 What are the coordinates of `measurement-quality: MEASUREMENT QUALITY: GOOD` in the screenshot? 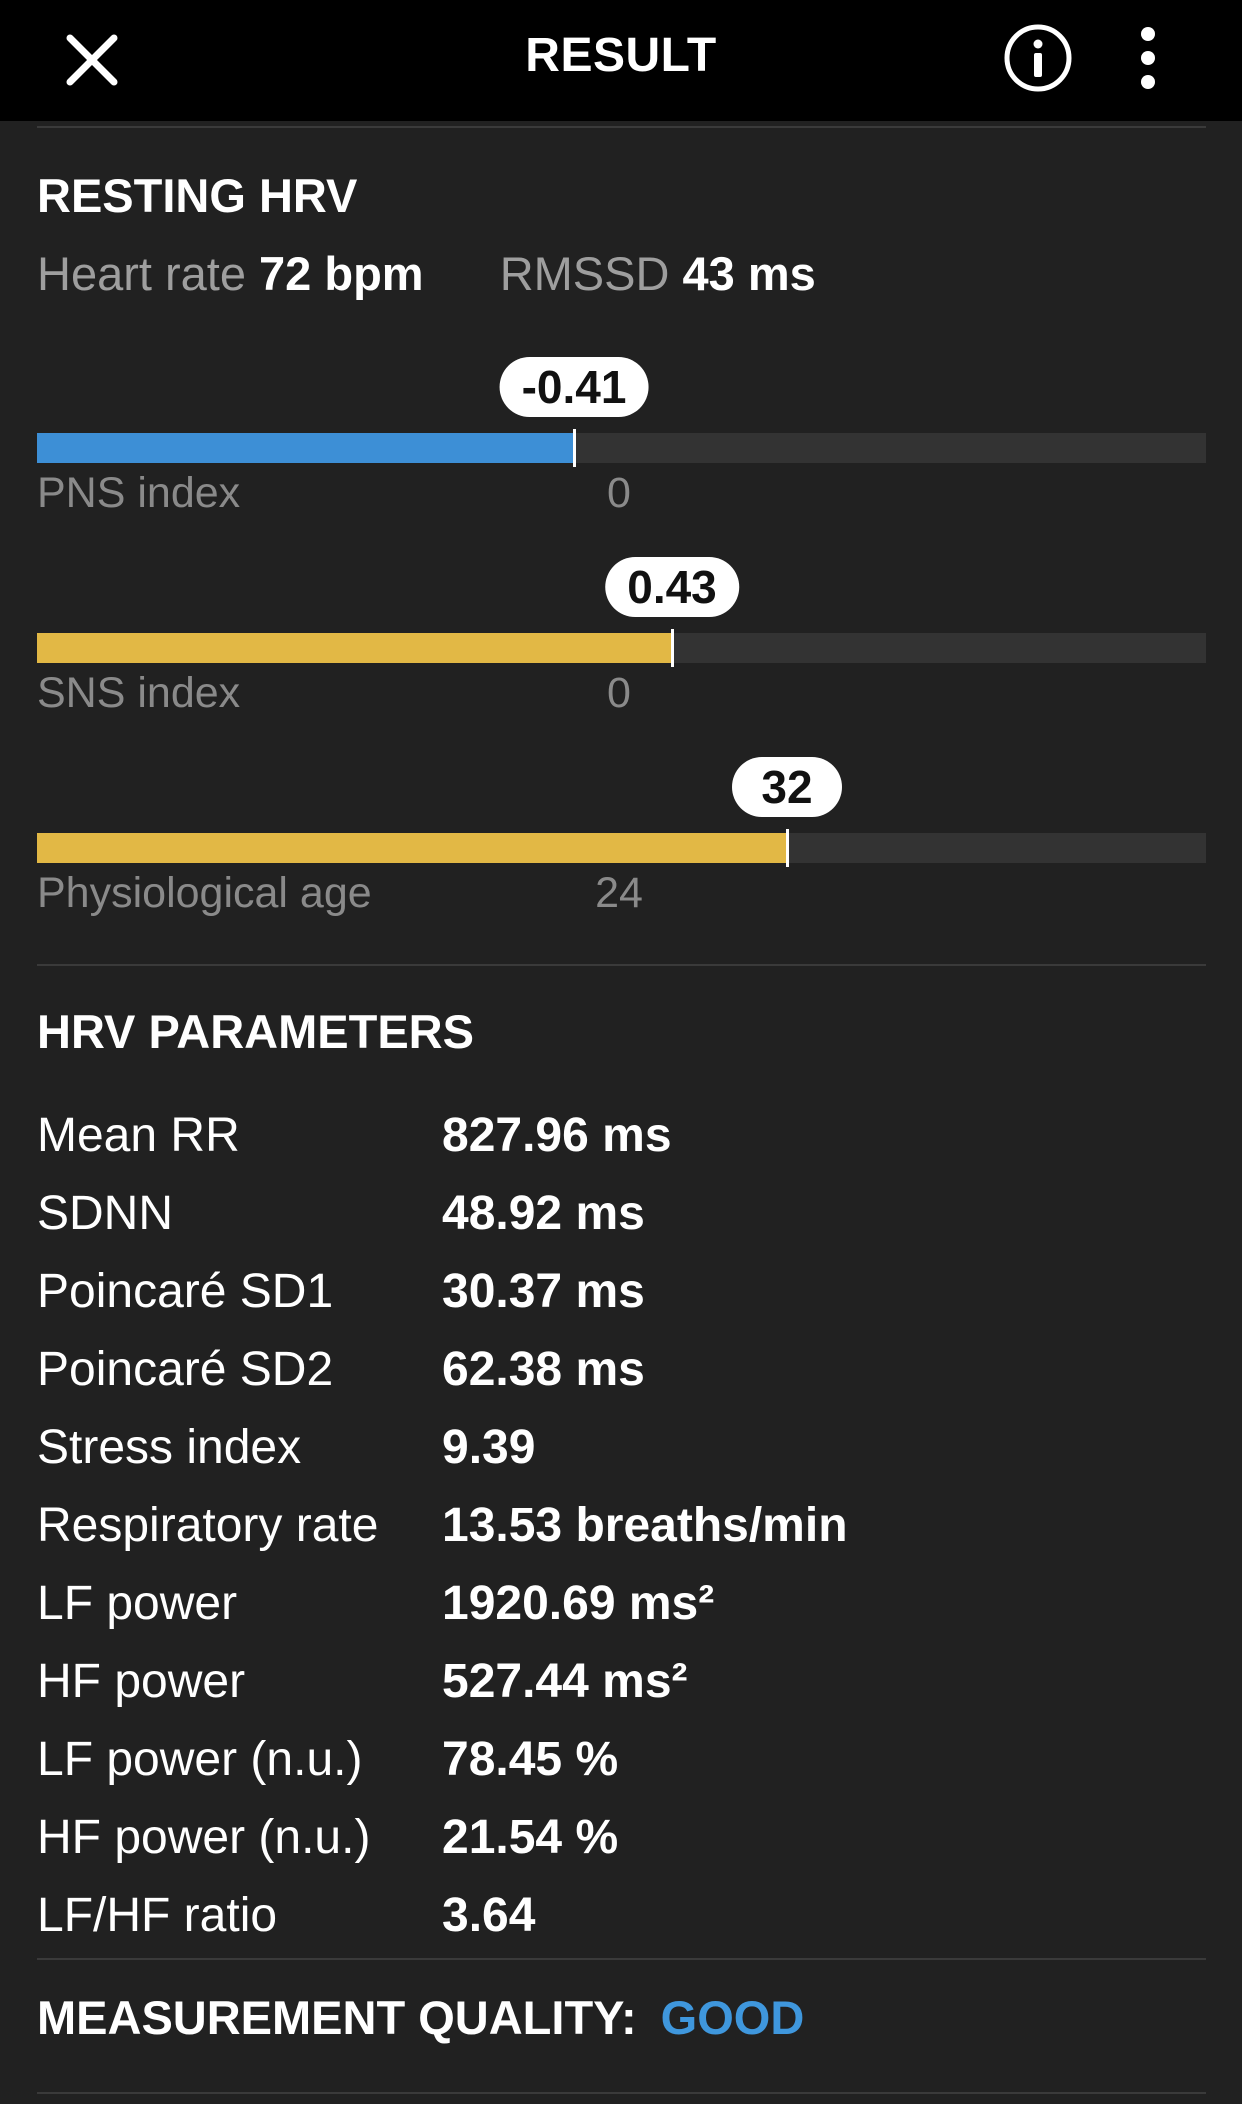 It's located at (420, 2017).